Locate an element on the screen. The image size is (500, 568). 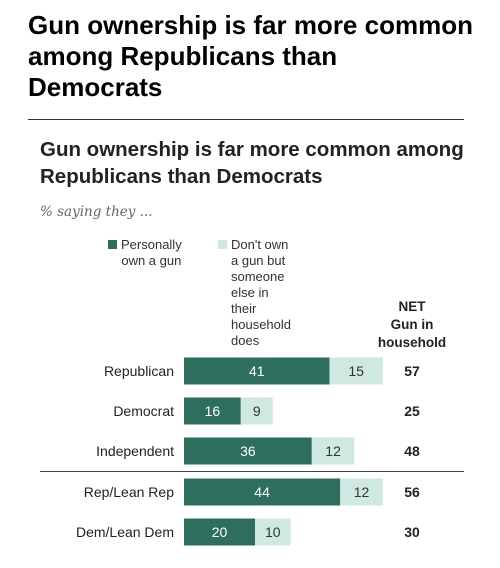
legend-label-personally-own: Personally own a gun is located at coordinates (151, 252).